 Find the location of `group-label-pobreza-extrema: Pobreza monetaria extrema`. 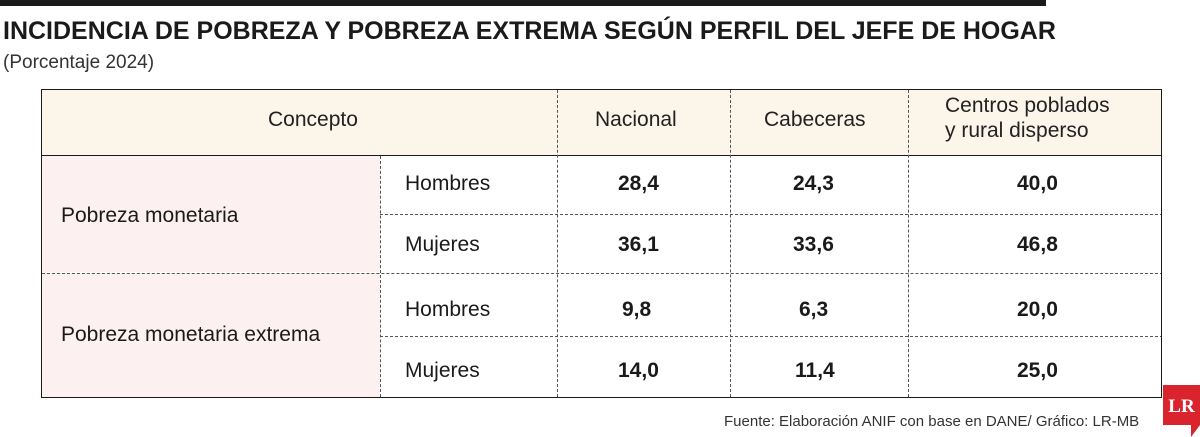

group-label-pobreza-extrema: Pobreza monetaria extrema is located at coordinates (191, 334).